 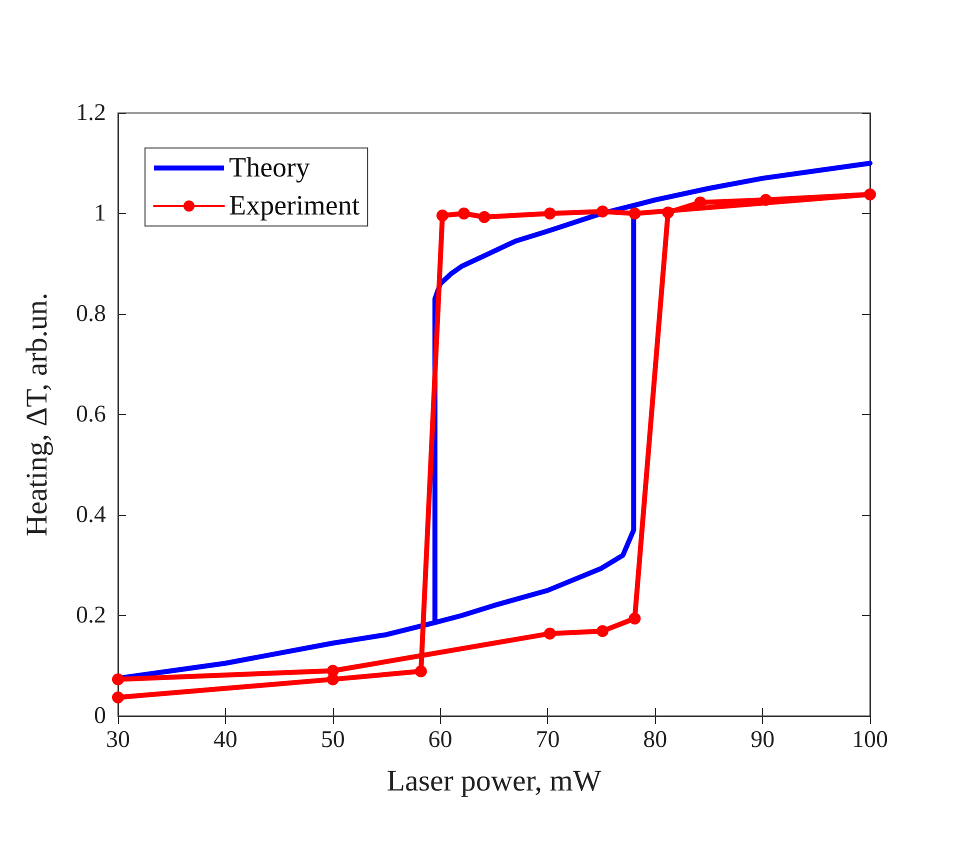 What do you see at coordinates (494, 781) in the screenshot?
I see `x-axis-title: Laser power, mW` at bounding box center [494, 781].